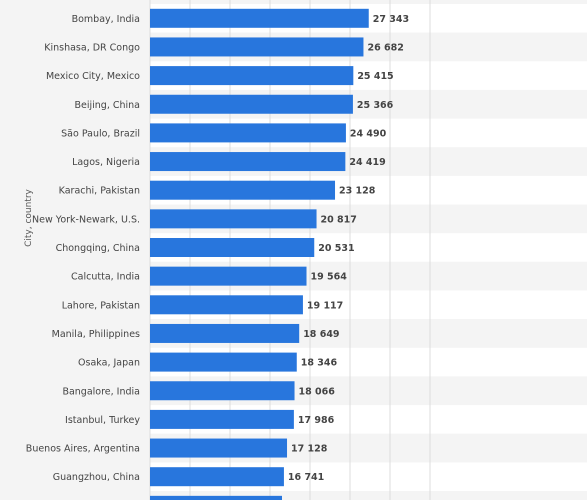  What do you see at coordinates (391, 19) in the screenshot?
I see `value-label: 27 343` at bounding box center [391, 19].